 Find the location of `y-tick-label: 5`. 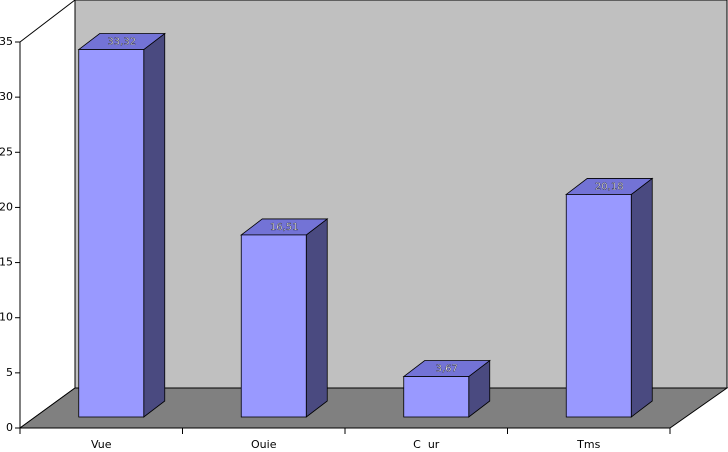

y-tick-label: 5 is located at coordinates (9, 372).